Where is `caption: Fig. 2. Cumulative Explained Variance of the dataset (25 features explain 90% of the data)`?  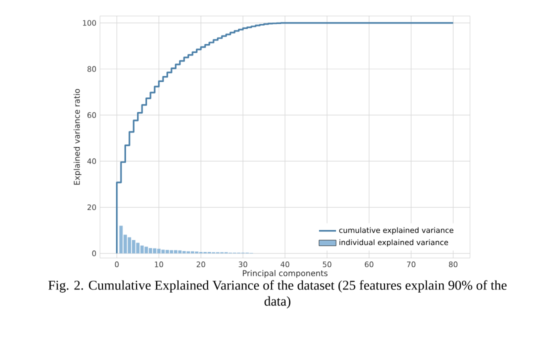 caption: Fig. 2. Cumulative Explained Variance of the dataset (25 features explain 90% of the data) is located at coordinates (277, 294).